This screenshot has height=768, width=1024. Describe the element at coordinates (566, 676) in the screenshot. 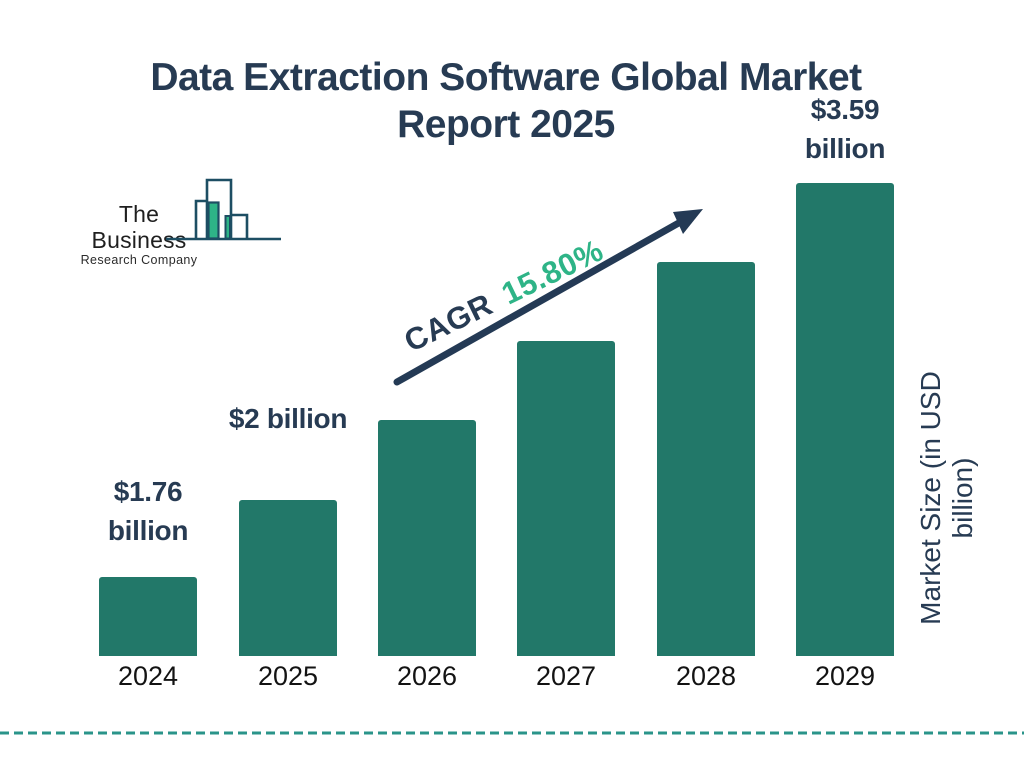

I see `x-tick-2027: 2027` at that location.